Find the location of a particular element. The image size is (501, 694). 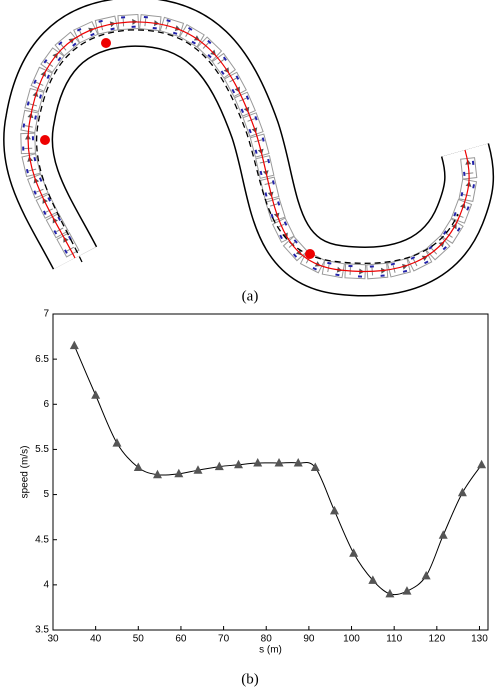

y-tick-label: 3.5 is located at coordinates (42, 630).